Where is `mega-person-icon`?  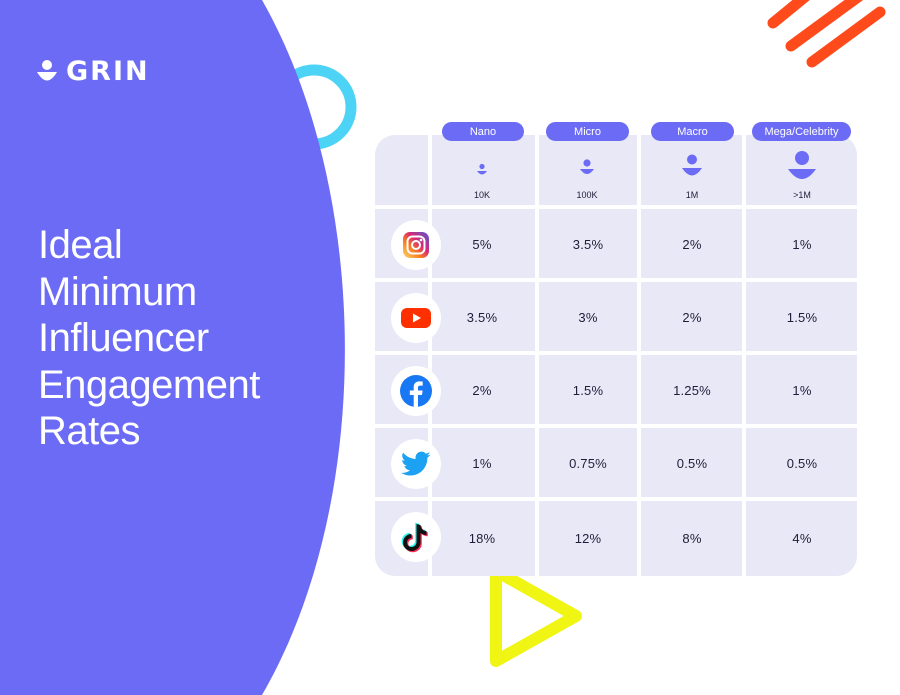 mega-person-icon is located at coordinates (802, 165).